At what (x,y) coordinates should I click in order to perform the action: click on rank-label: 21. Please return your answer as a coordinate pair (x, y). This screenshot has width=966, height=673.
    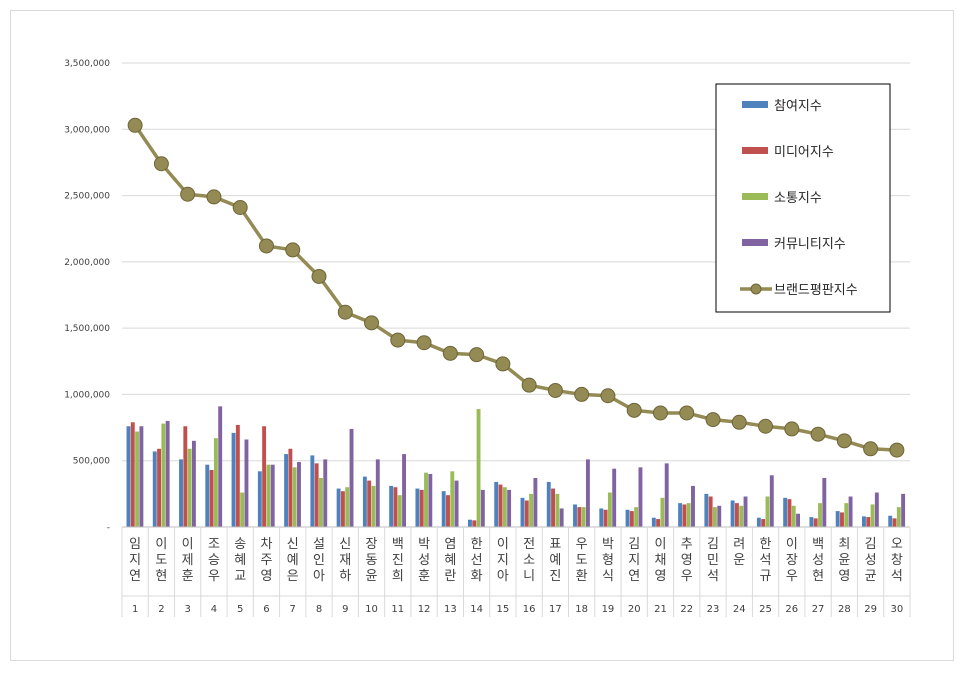
    Looking at the image, I should click on (660, 609).